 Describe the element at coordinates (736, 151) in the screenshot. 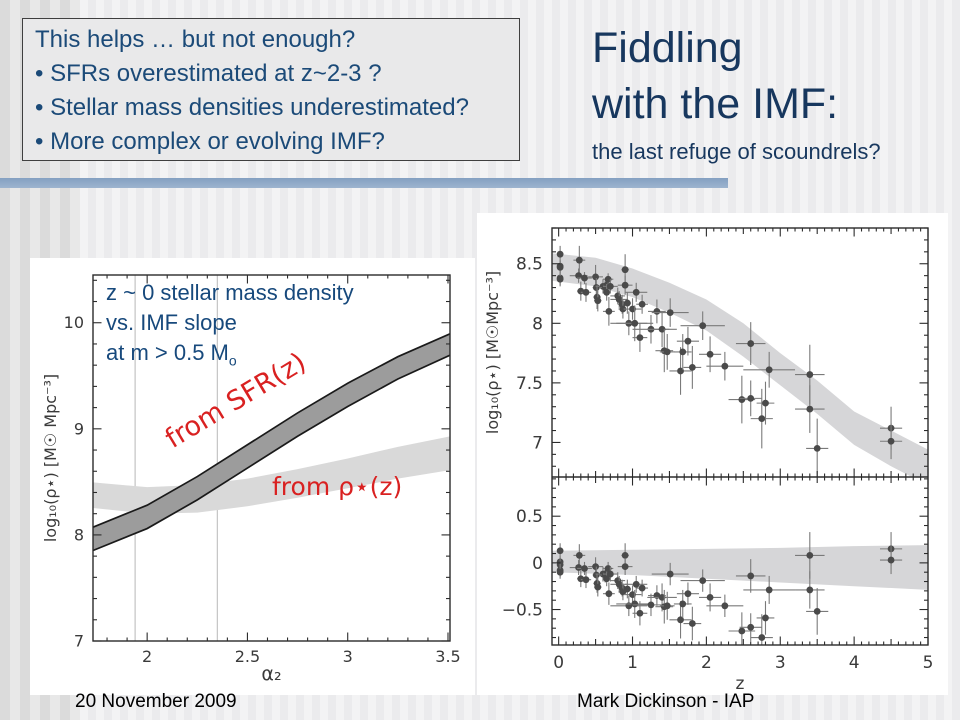

I see `title-subtitle: the last refuge of scoundrels?` at that location.